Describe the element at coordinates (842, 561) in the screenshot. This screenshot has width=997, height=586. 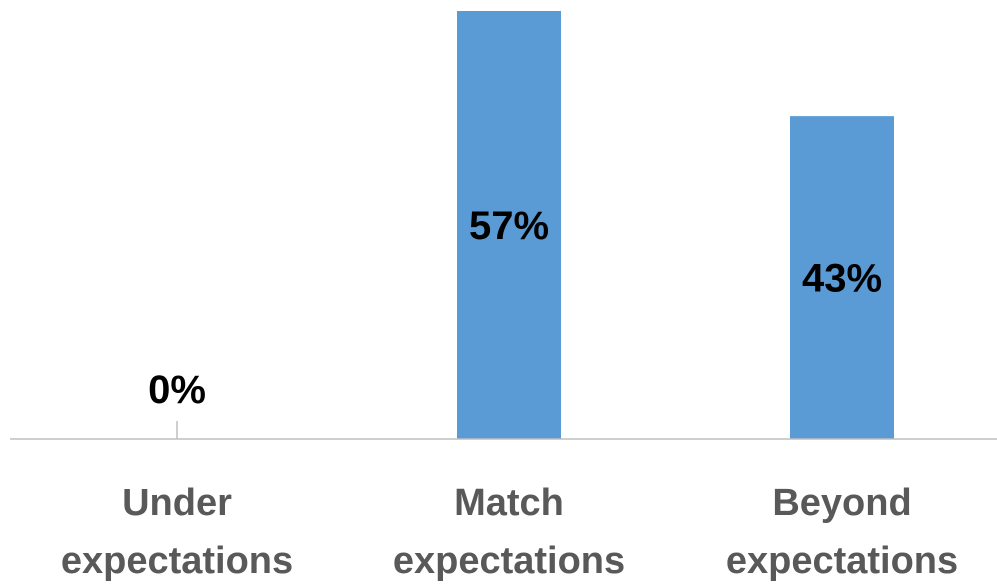
I see `category-label-2-line-1: expectations` at that location.